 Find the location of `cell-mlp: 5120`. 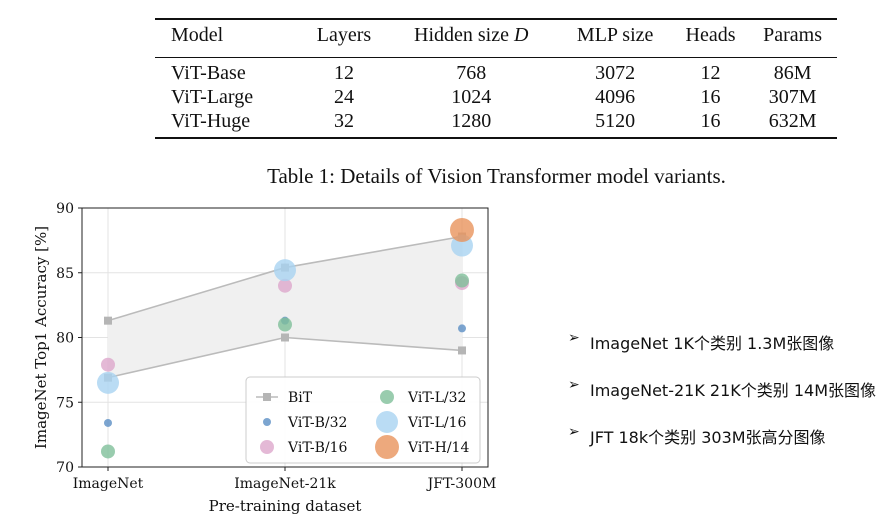

cell-mlp: 5120 is located at coordinates (615, 121).